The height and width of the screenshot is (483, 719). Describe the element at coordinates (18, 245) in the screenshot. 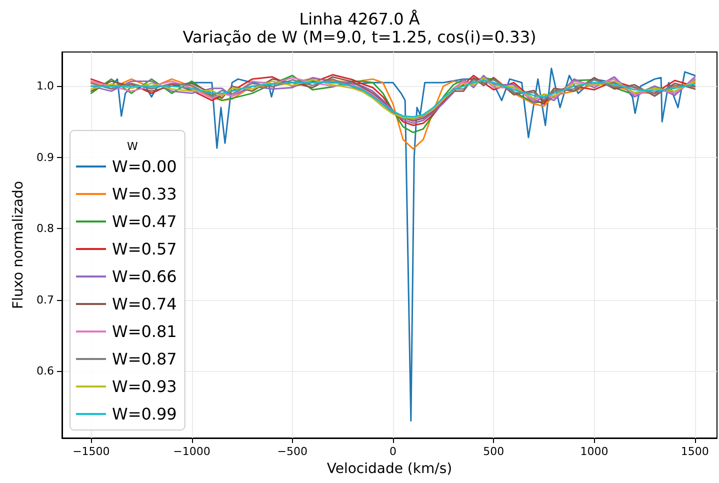

I see `y-axis-title: Fluxo normalizado` at that location.